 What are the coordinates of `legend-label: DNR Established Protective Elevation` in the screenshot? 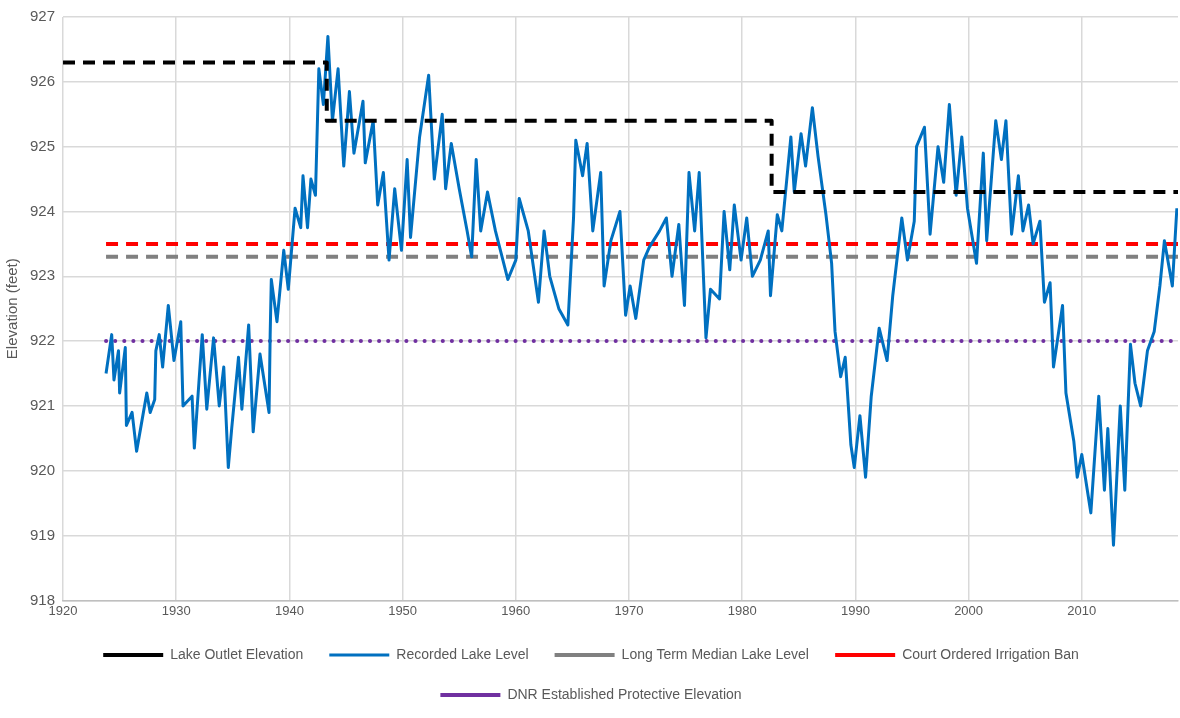 It's located at (624, 693).